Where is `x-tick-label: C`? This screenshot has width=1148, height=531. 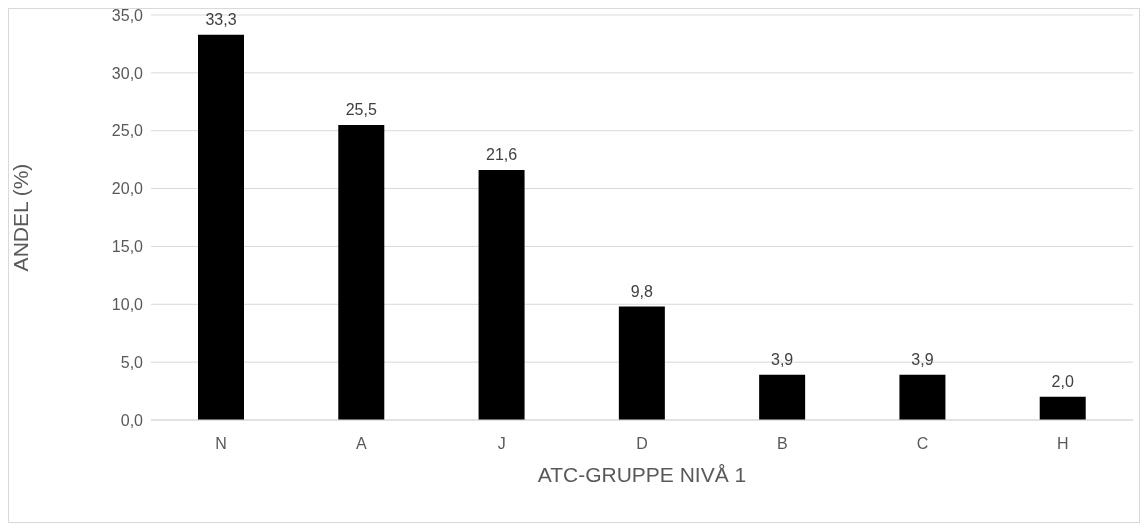
x-tick-label: C is located at coordinates (922, 444).